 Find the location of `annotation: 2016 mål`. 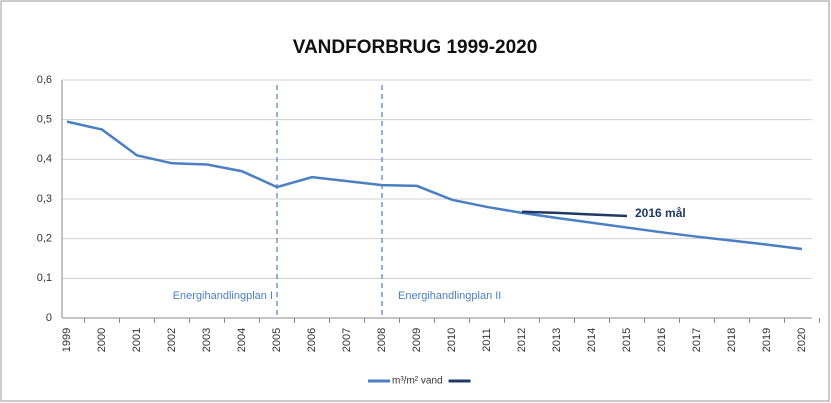

annotation: 2016 mål is located at coordinates (660, 213).